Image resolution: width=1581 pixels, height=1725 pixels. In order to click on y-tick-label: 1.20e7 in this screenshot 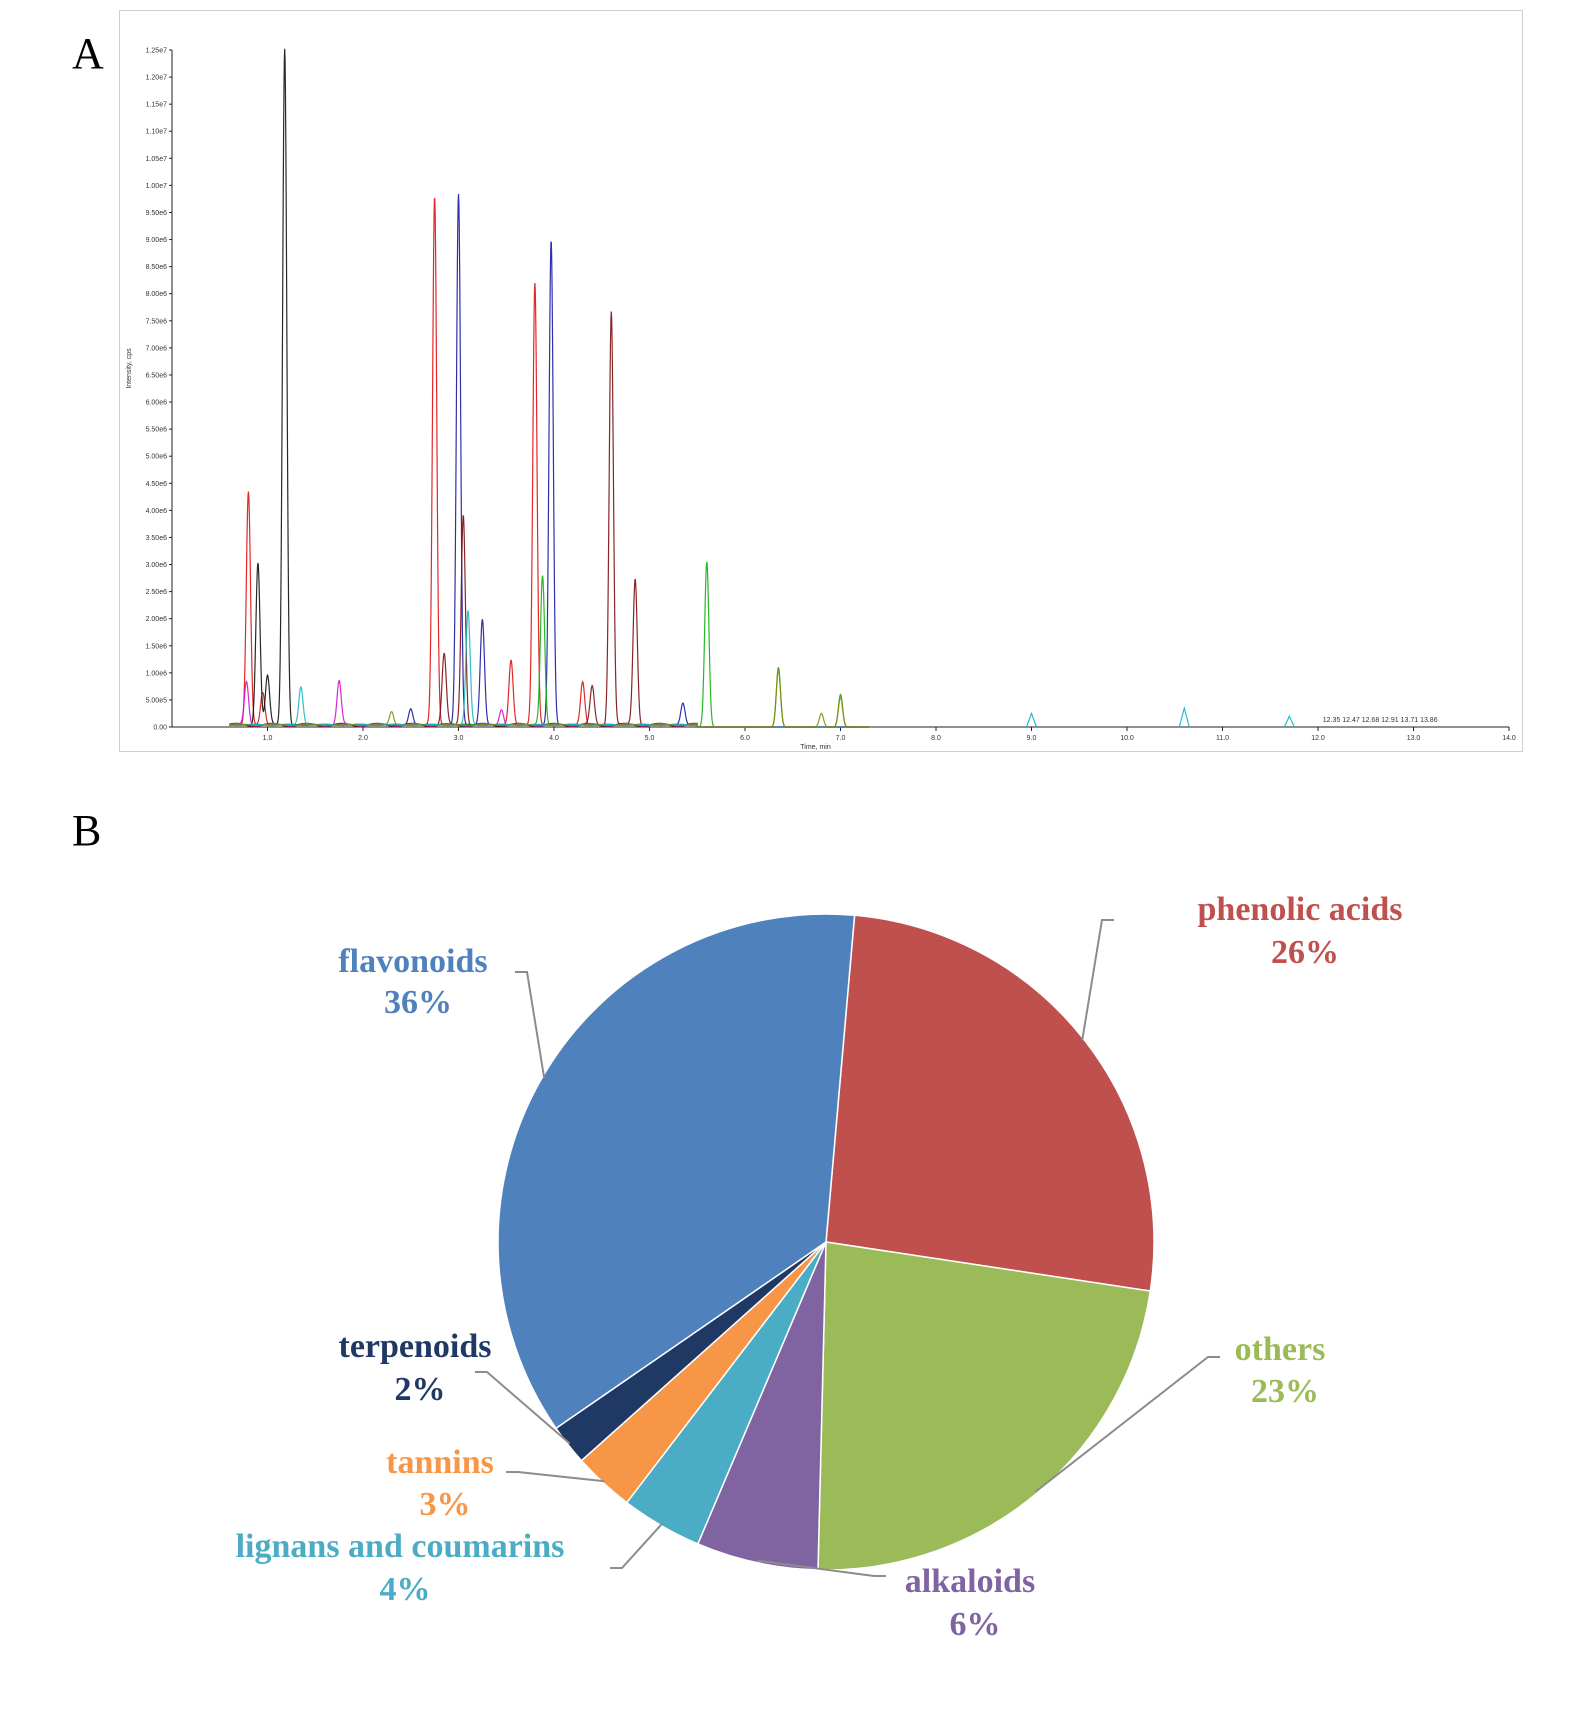, I will do `click(157, 78)`.